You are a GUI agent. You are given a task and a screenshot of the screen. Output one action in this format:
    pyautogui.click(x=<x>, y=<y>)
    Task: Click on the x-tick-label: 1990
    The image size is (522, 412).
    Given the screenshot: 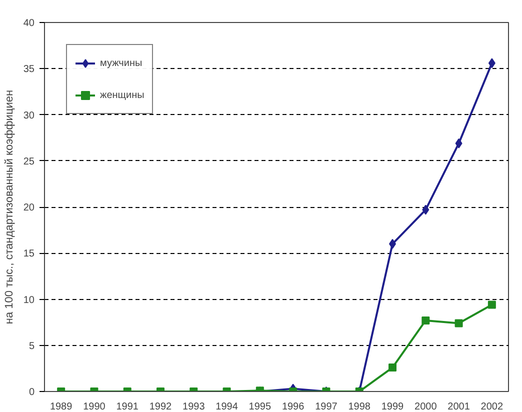 What is the action you would take?
    pyautogui.click(x=94, y=407)
    